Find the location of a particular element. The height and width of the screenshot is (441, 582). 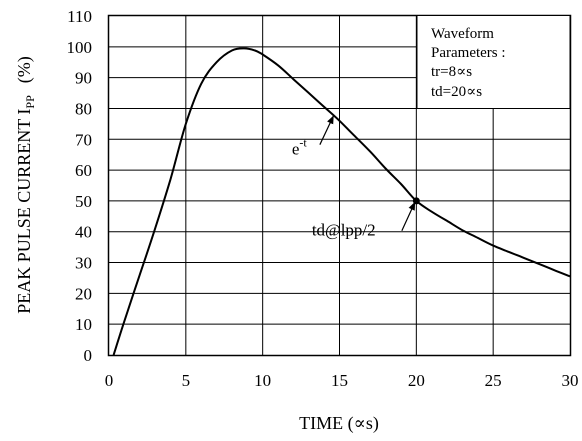

x-axis-label: TIME (∝s) is located at coordinates (339, 423).